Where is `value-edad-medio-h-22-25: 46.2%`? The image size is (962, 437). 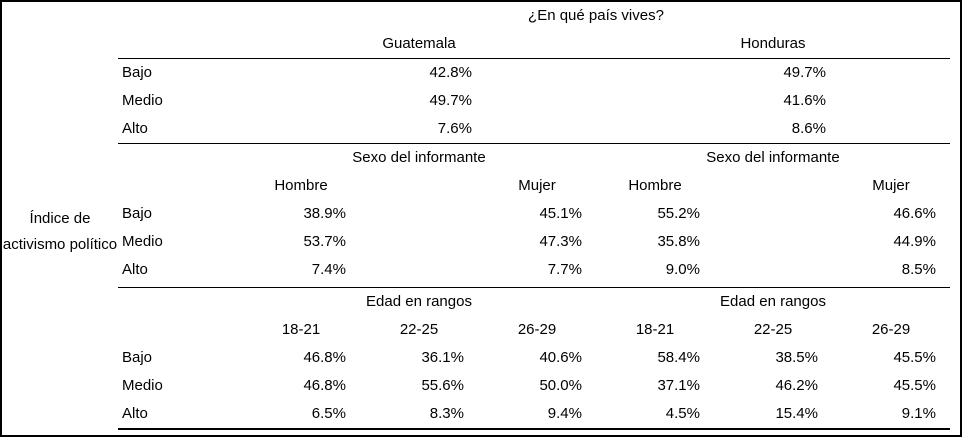
value-edad-medio-h-22-25: 46.2% is located at coordinates (796, 385).